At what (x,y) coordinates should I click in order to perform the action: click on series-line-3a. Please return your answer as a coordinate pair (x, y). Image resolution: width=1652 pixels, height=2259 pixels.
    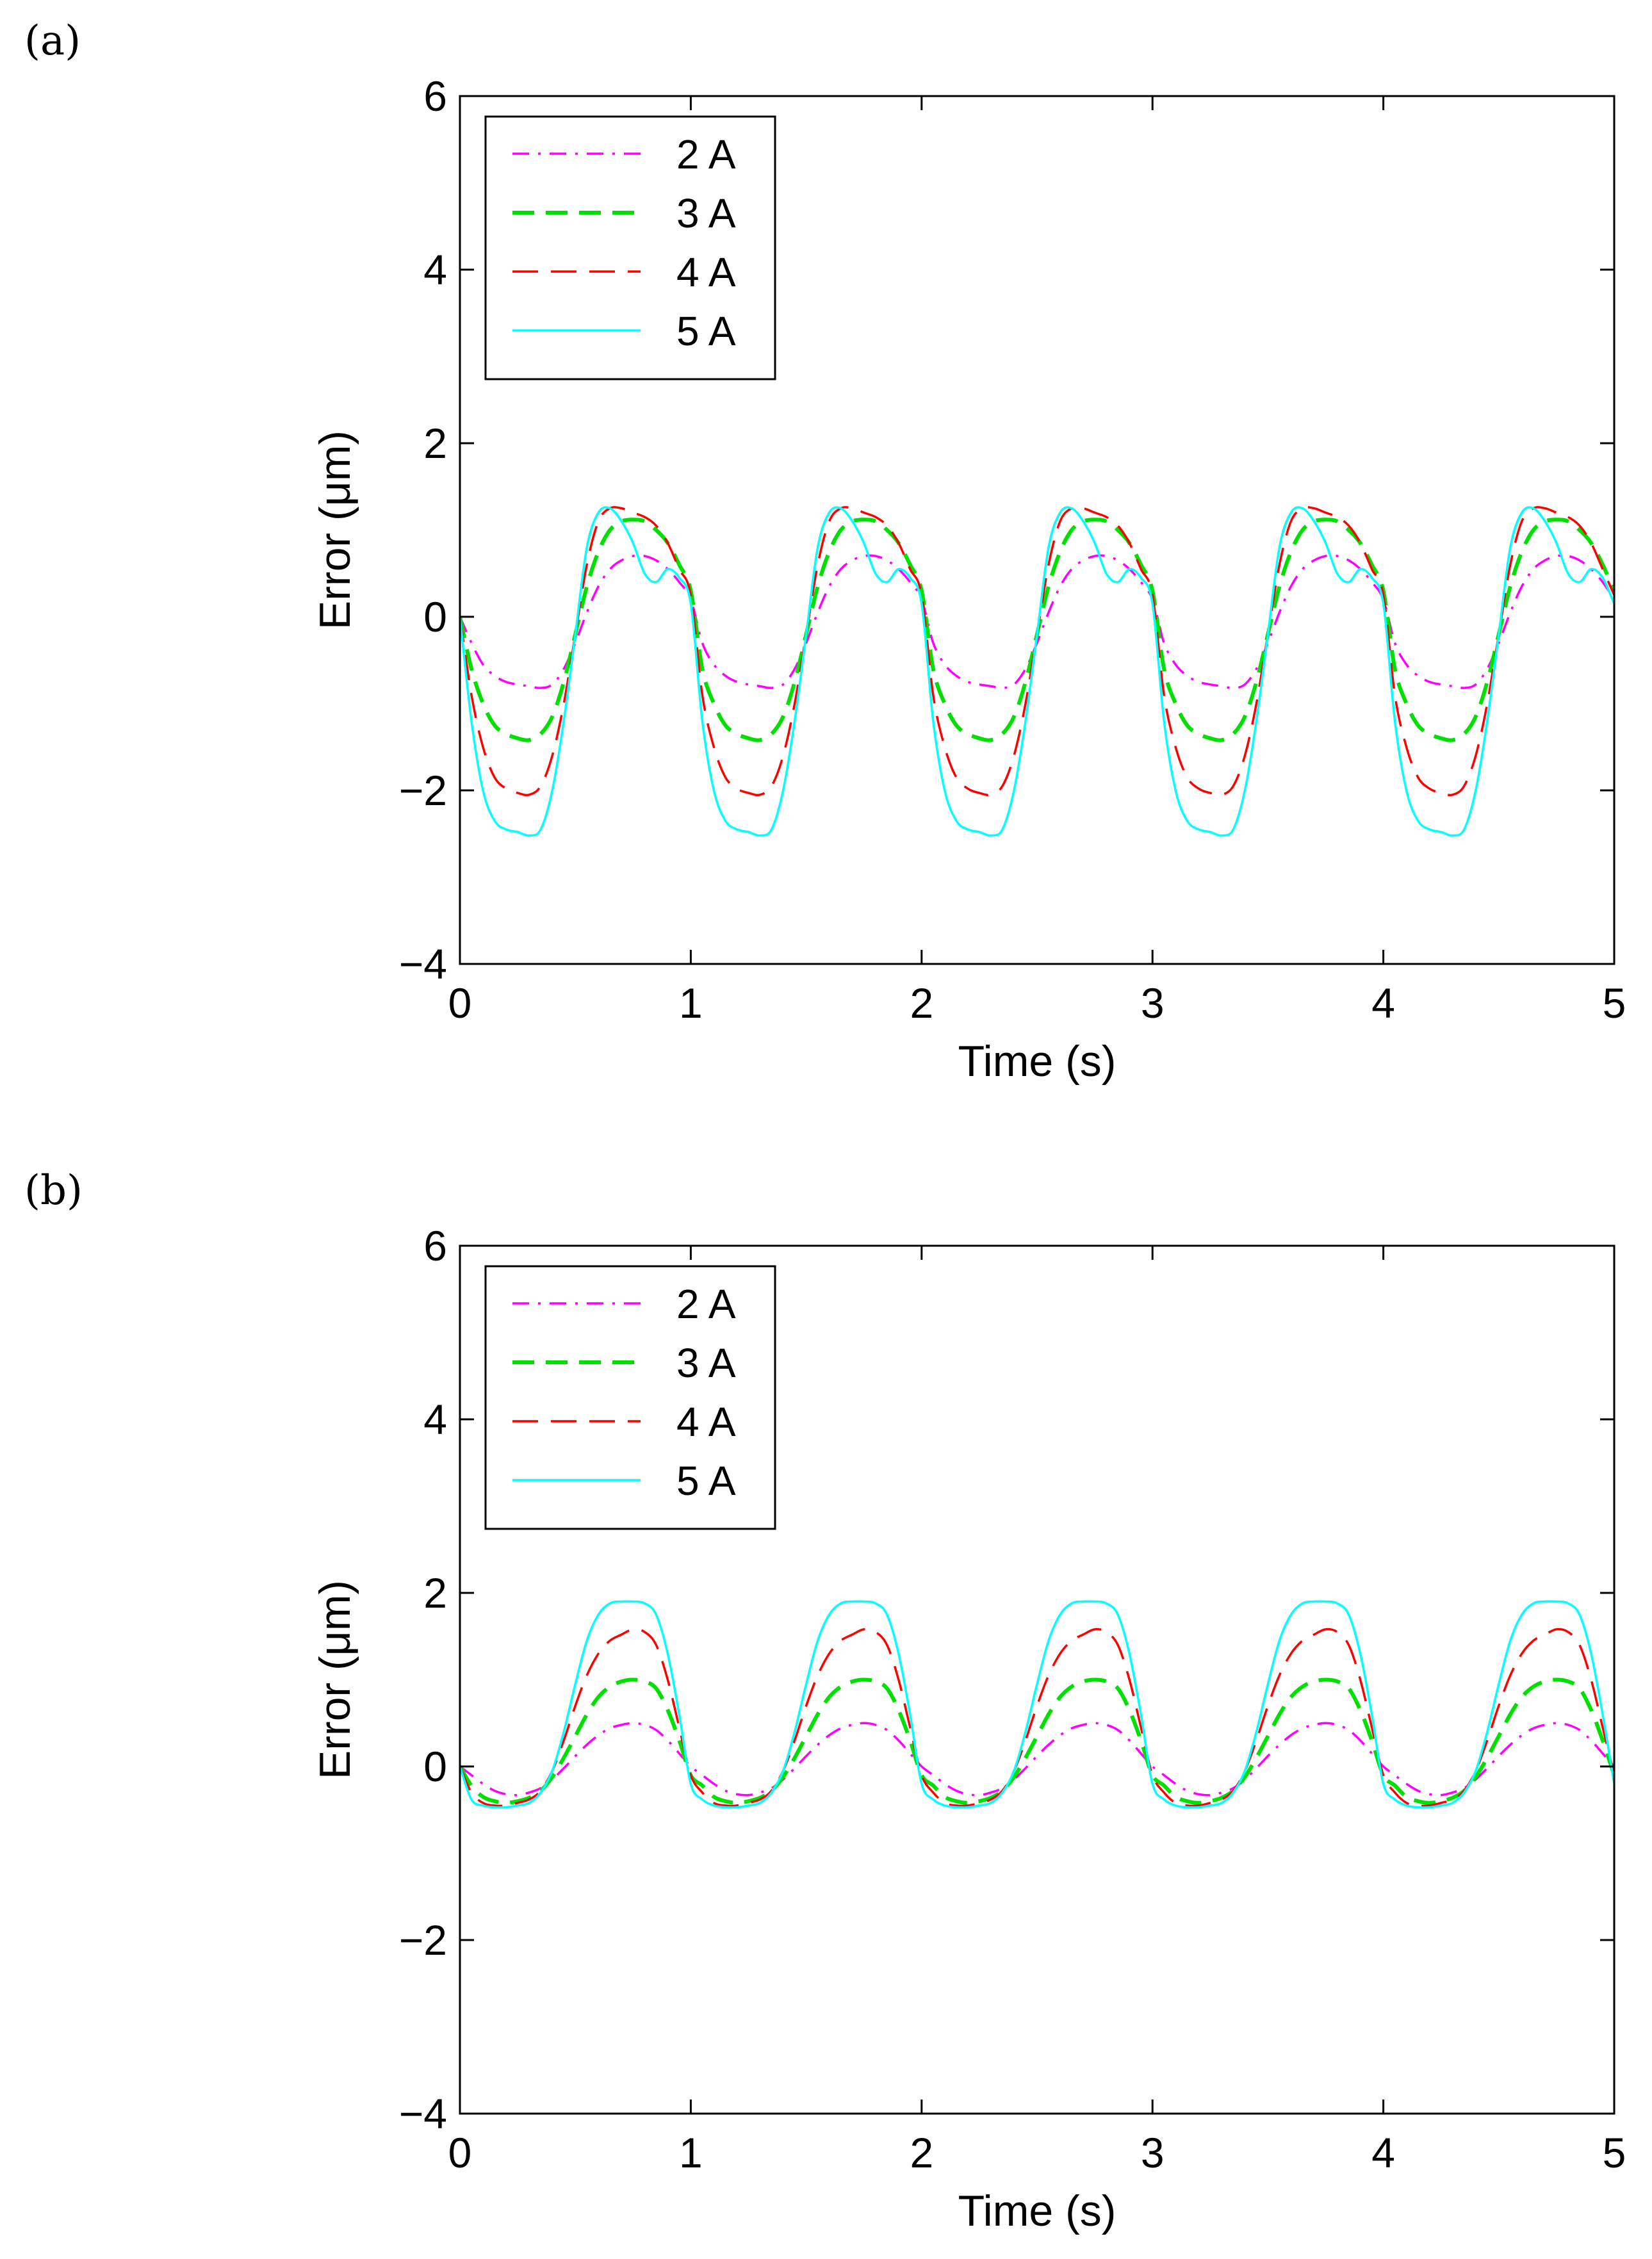
    Looking at the image, I should click on (1037, 1741).